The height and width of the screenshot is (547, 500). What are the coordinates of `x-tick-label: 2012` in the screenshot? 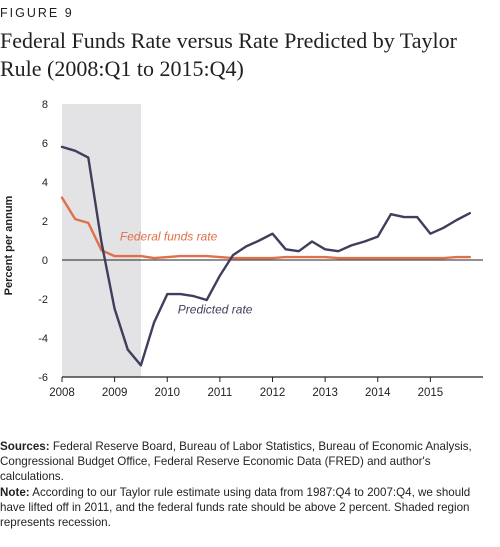 It's located at (273, 393).